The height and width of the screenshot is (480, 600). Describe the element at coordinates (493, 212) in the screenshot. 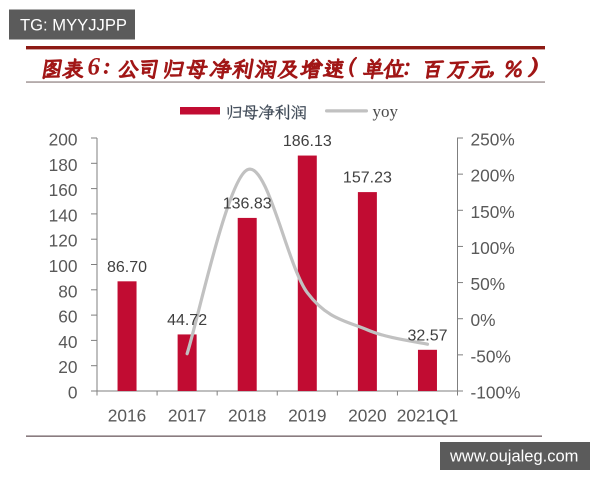

I see `svg-text: 150%` at that location.